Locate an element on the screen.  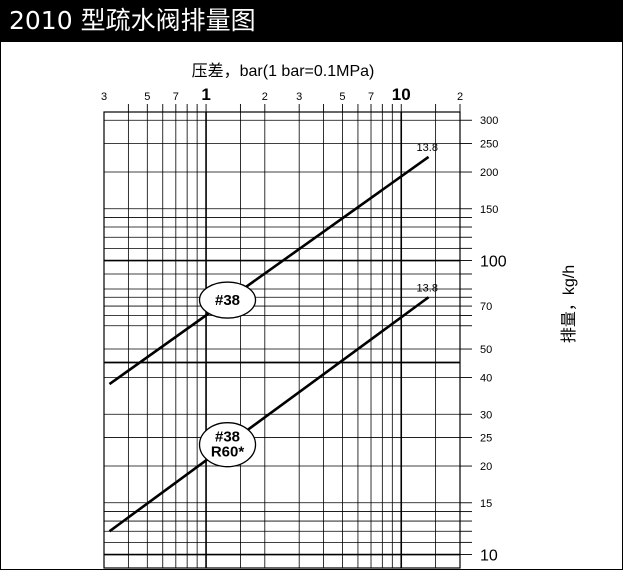
y-tick-label: 25 is located at coordinates (486, 439).